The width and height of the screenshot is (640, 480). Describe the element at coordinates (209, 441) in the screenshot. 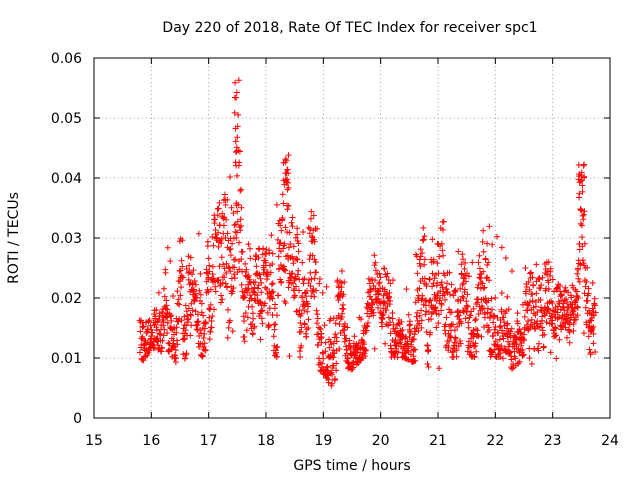

I see `x-tick-label: 17` at that location.